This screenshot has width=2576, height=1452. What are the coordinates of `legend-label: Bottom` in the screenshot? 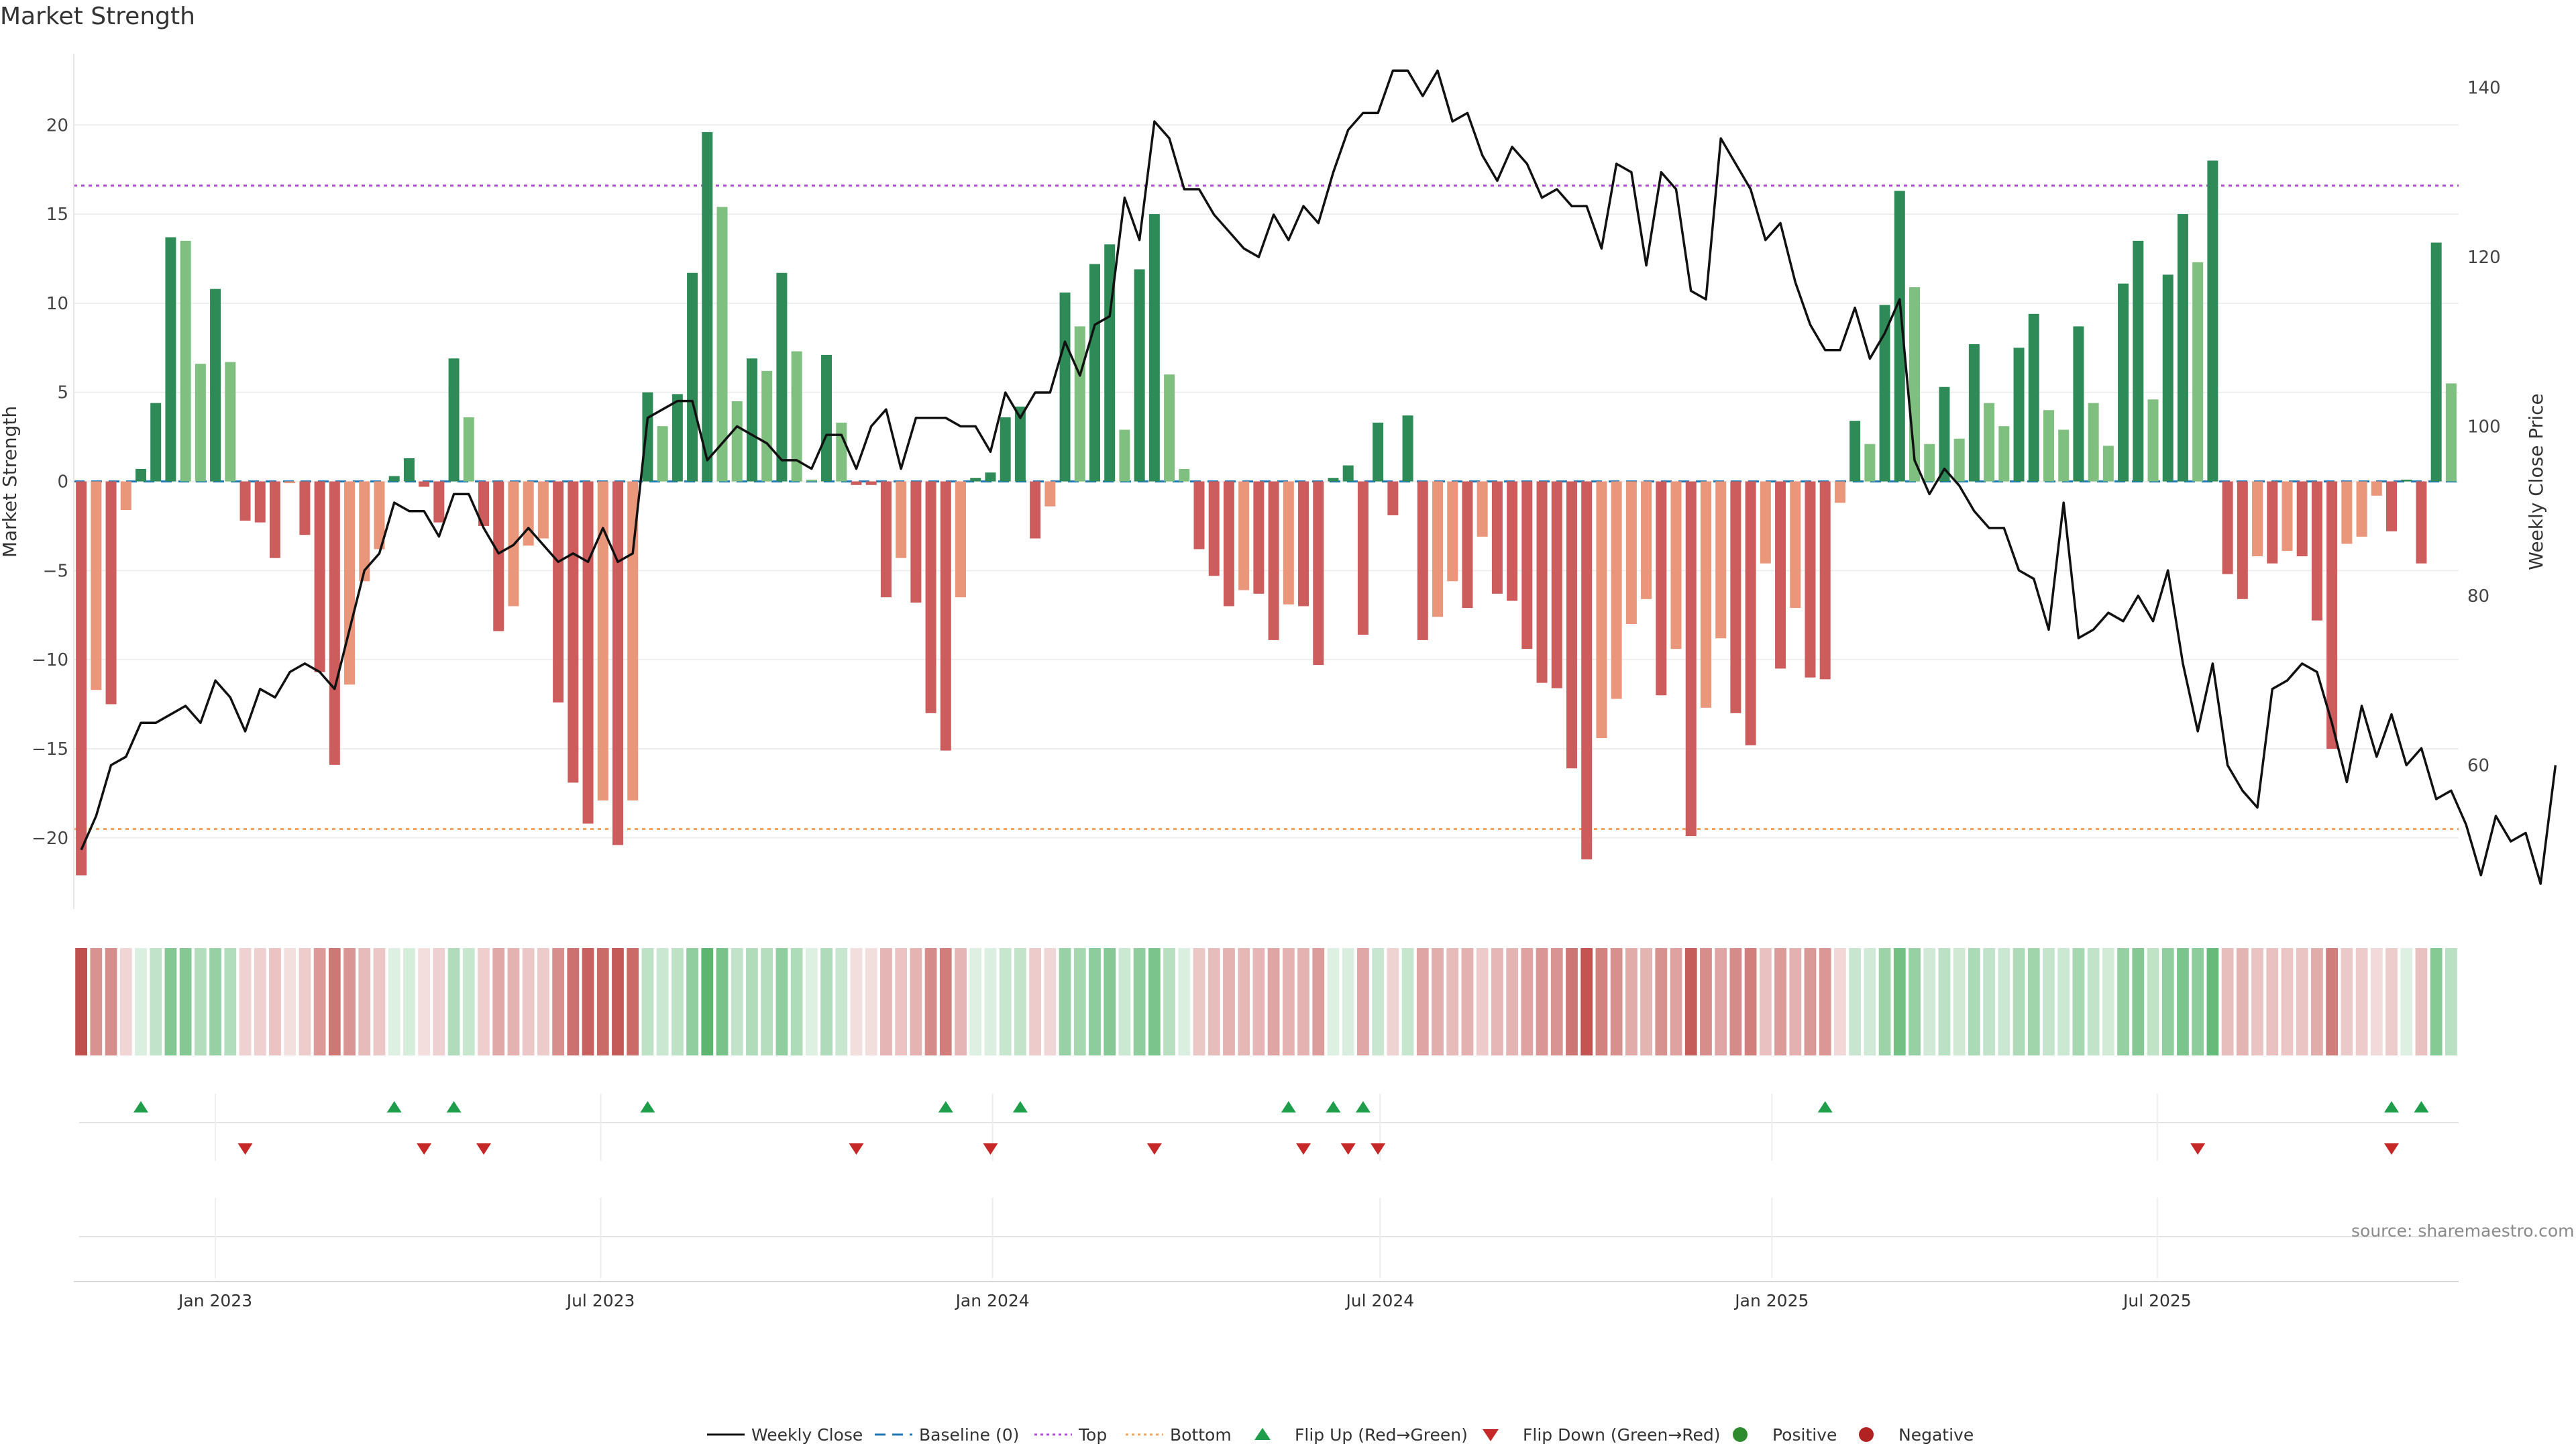 It's located at (1201, 1435).